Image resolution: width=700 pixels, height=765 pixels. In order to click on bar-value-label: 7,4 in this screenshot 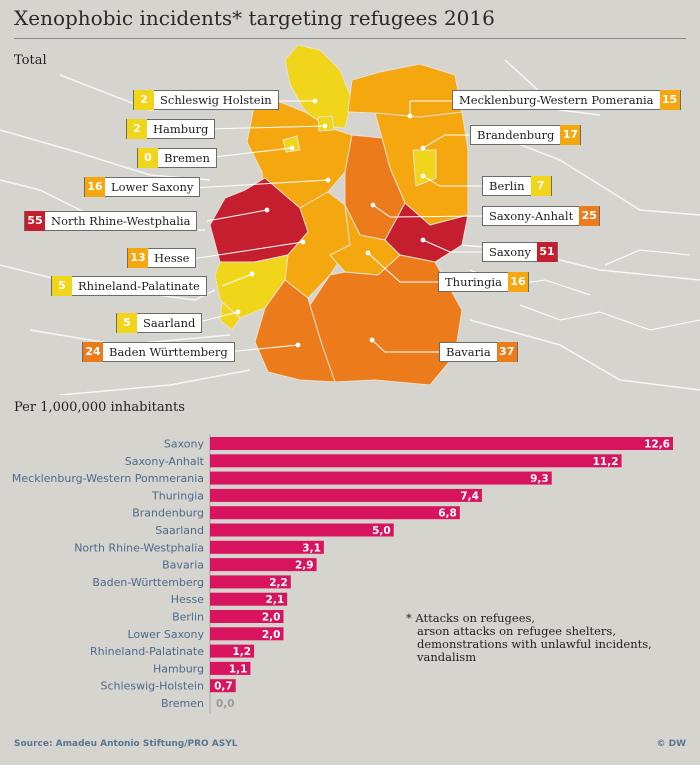, I will do `click(469, 496)`.